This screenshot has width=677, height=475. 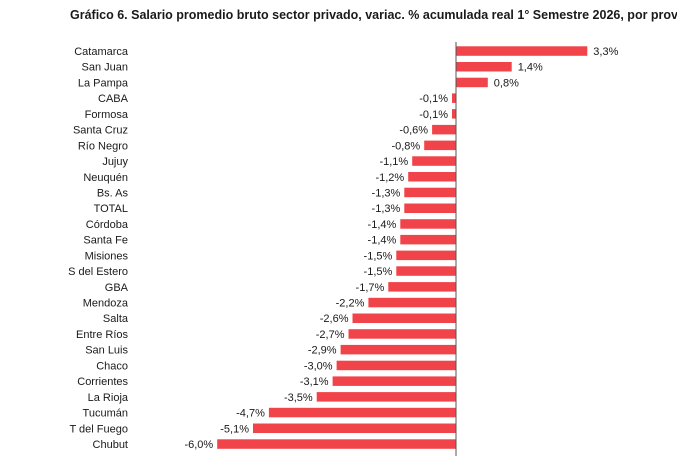 What do you see at coordinates (117, 288) in the screenshot?
I see `category-label: GBA` at bounding box center [117, 288].